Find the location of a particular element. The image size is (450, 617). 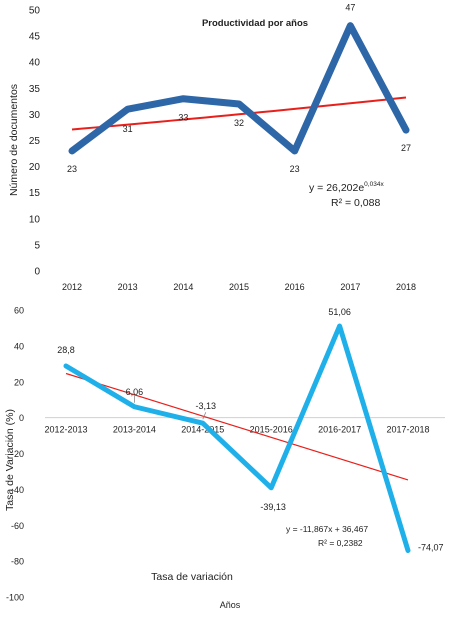

y-tick-label: 25 is located at coordinates (35, 141).